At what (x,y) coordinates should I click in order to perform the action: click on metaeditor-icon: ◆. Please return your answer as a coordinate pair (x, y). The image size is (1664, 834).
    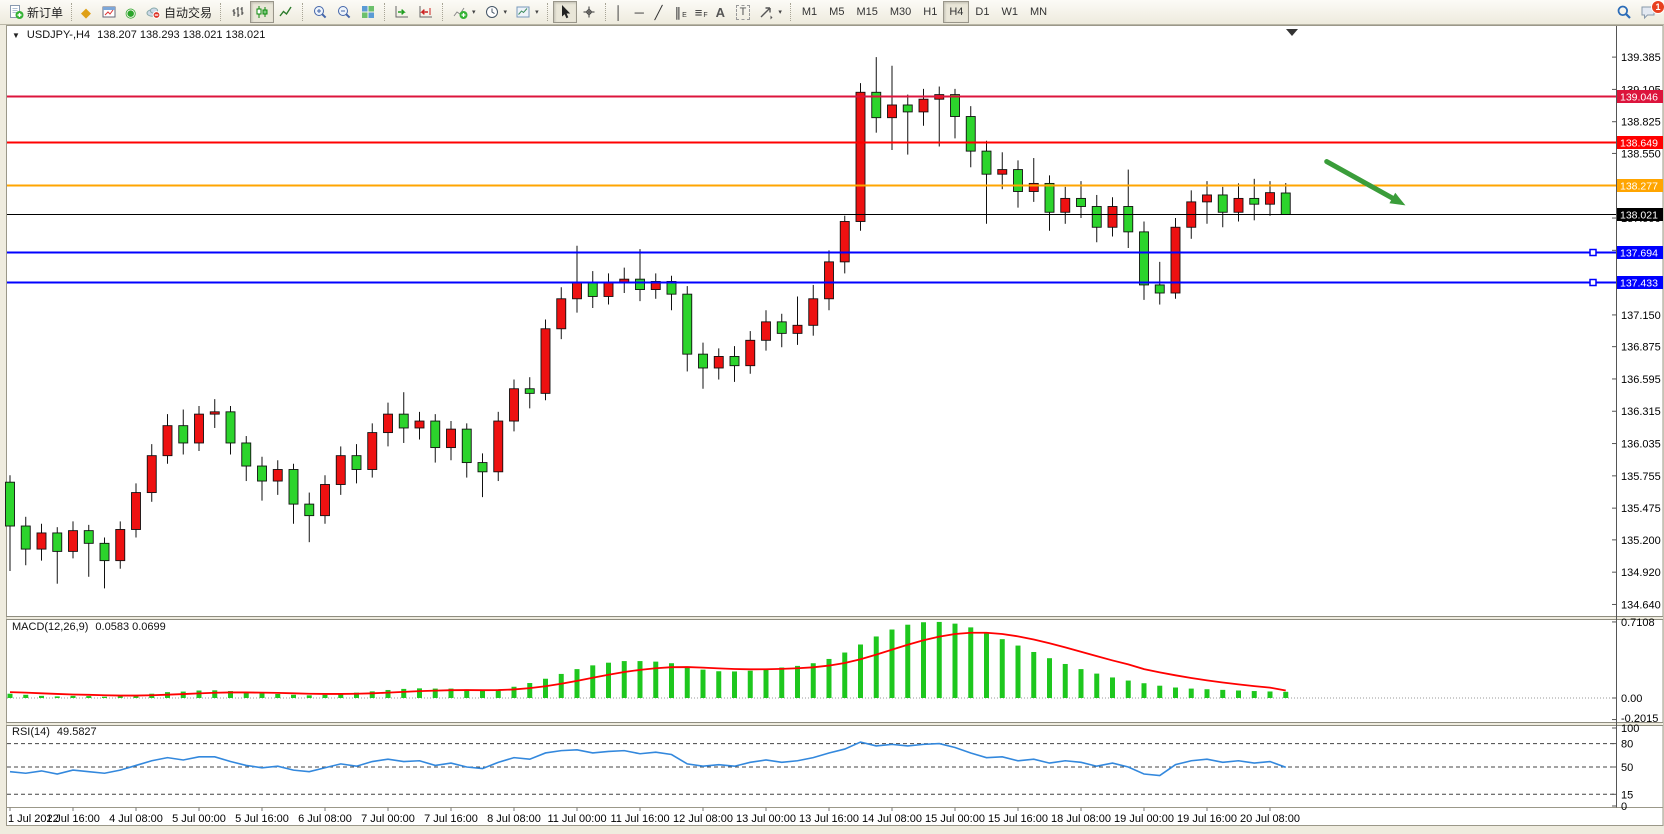
    Looking at the image, I should click on (86, 12).